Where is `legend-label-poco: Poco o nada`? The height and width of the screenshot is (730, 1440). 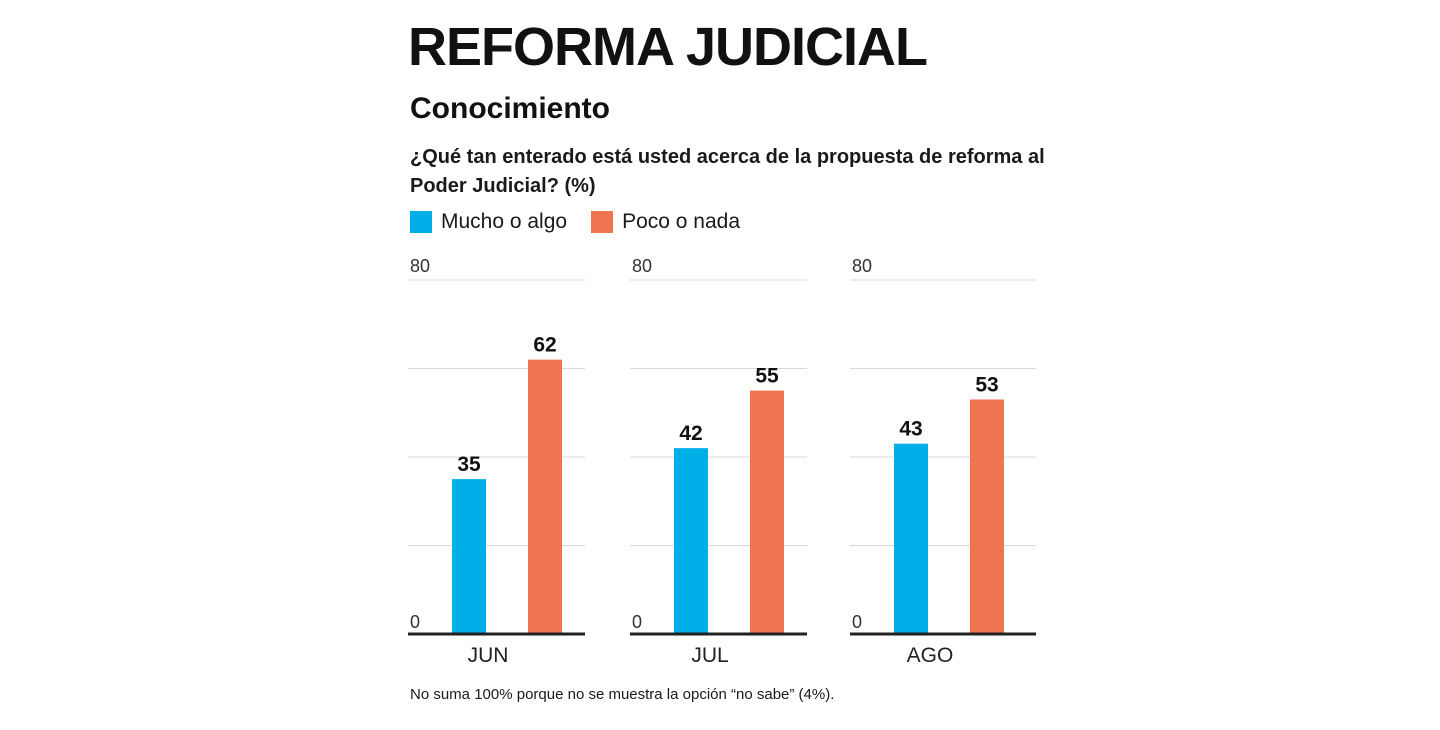
legend-label-poco: Poco o nada is located at coordinates (681, 221).